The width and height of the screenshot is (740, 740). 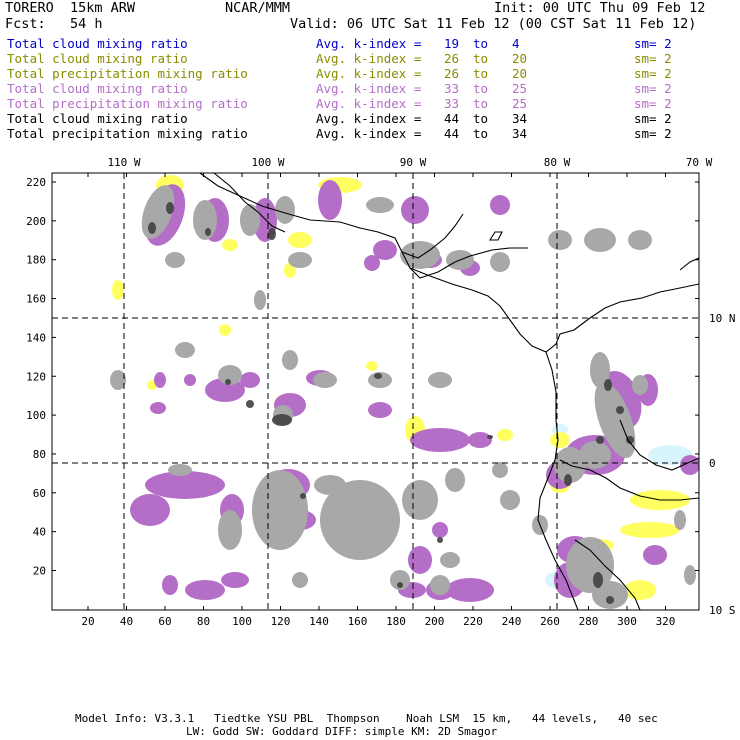 I want to click on top-longitude-label: 110 W, so click(x=123, y=162).